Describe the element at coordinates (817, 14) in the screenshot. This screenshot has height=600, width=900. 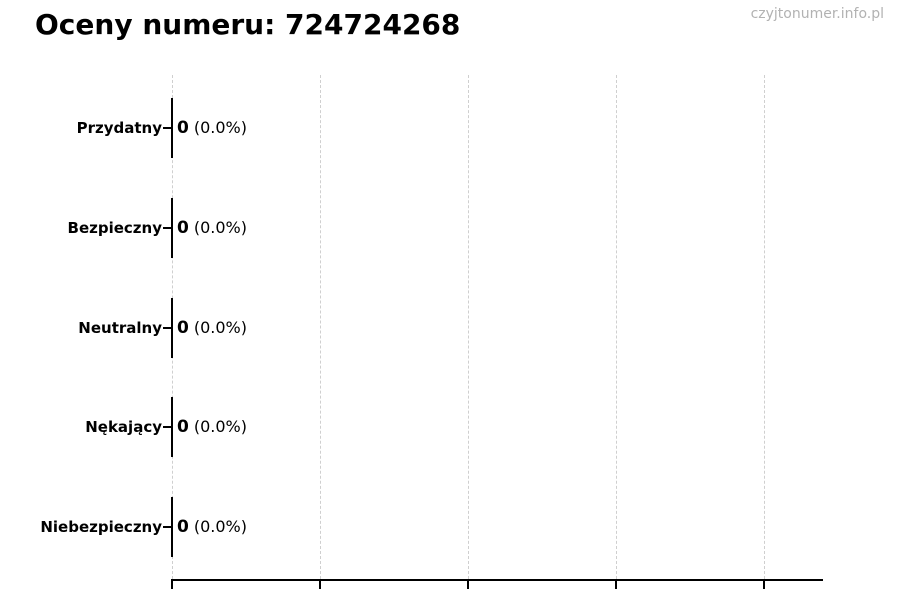
I see `site-watermark: czyjtonumer.info.pl` at that location.